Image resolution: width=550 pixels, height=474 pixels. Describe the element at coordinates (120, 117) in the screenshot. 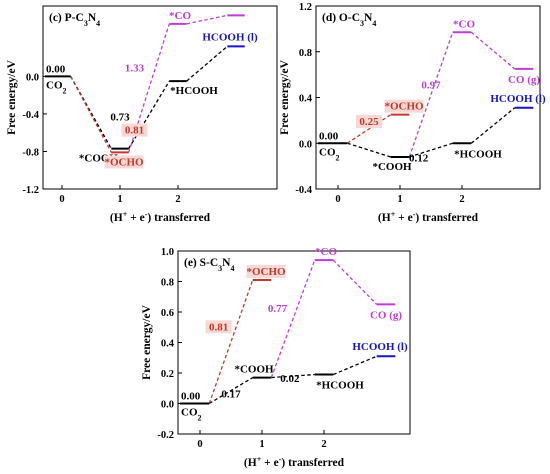

I see `energy-change-label: 0.73` at that location.